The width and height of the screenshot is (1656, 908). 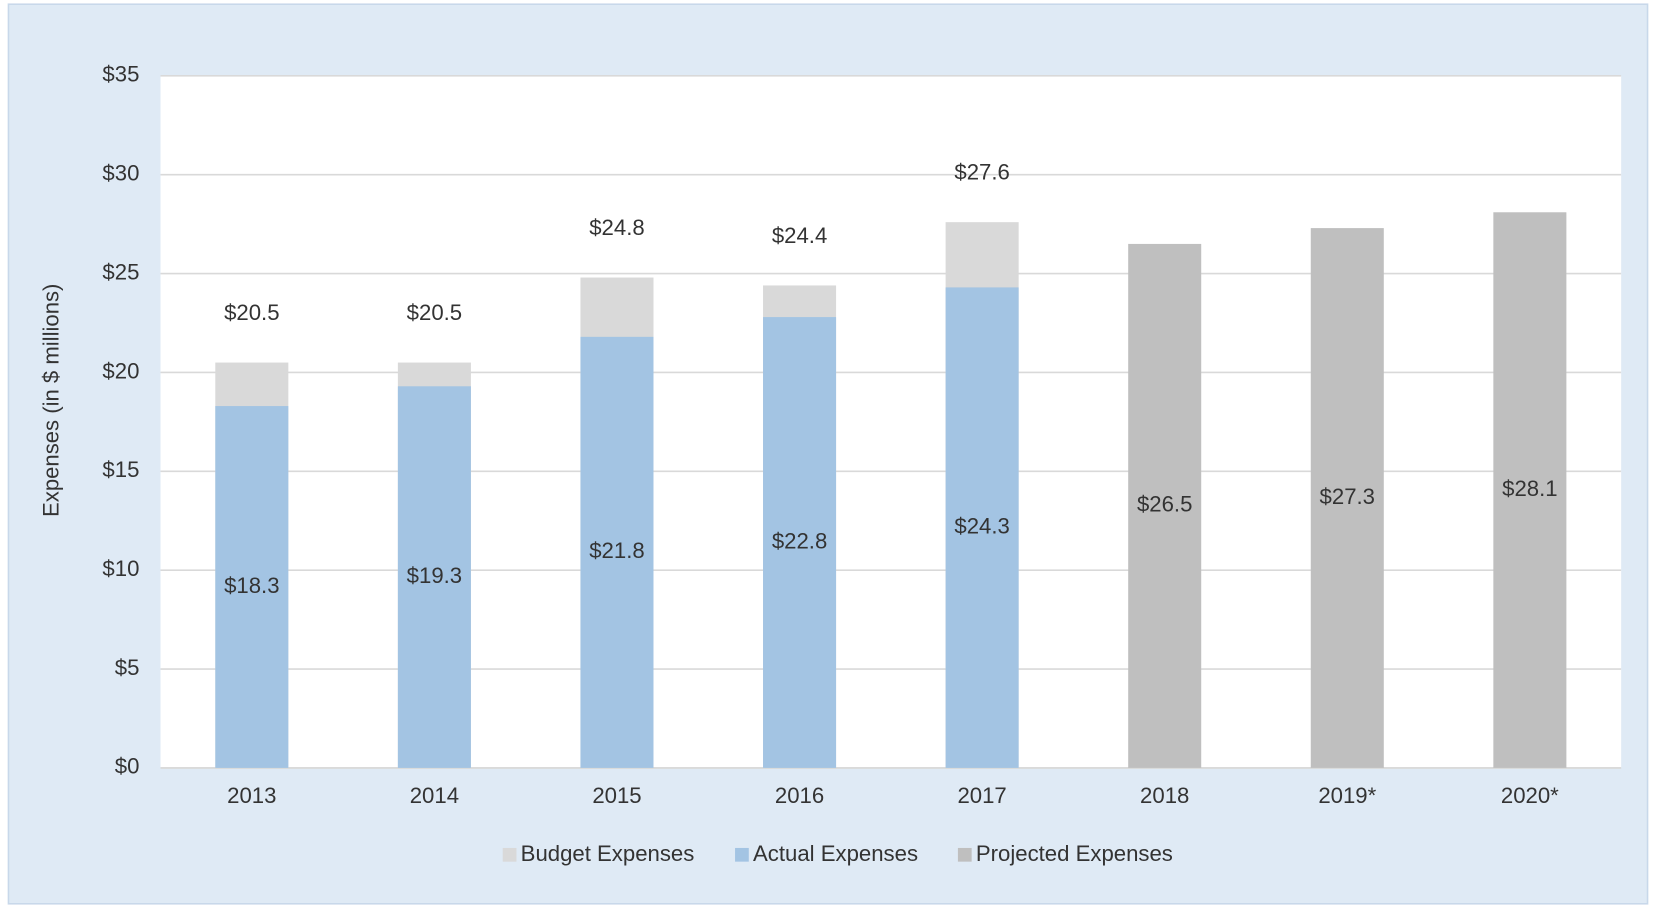 I want to click on data-label: $27.3, so click(x=1347, y=496).